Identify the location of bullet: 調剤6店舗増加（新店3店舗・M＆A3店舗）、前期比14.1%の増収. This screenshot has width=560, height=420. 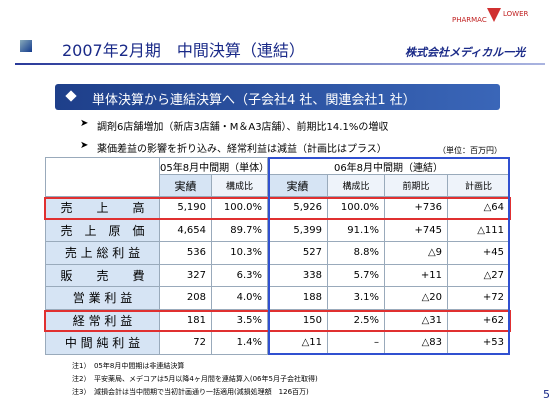
(243, 127).